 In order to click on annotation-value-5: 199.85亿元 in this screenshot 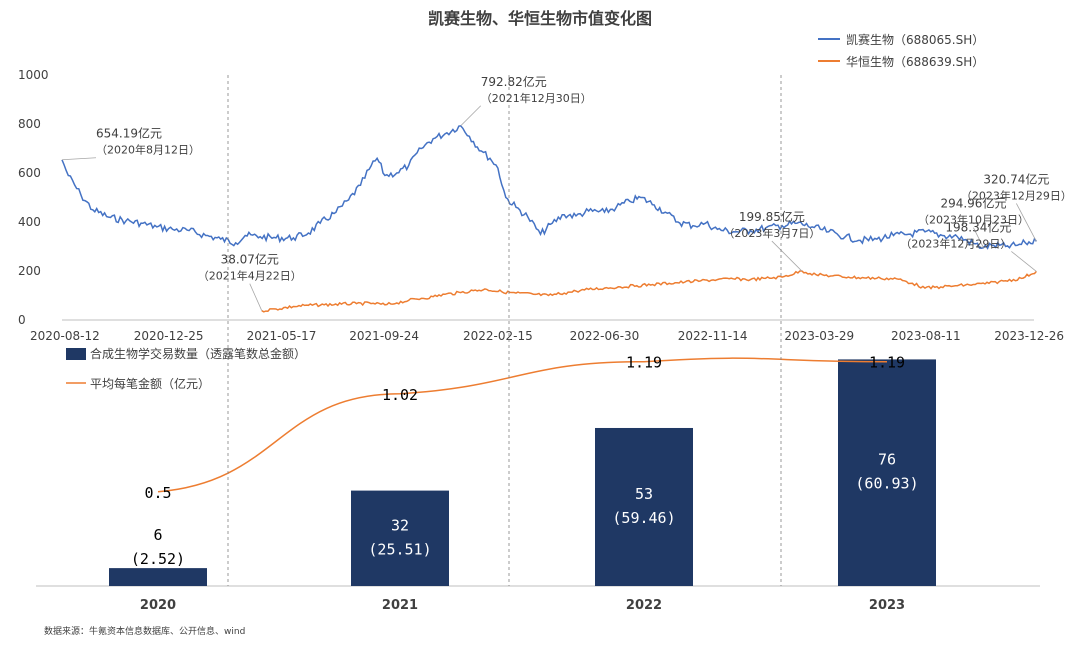, I will do `click(772, 216)`.